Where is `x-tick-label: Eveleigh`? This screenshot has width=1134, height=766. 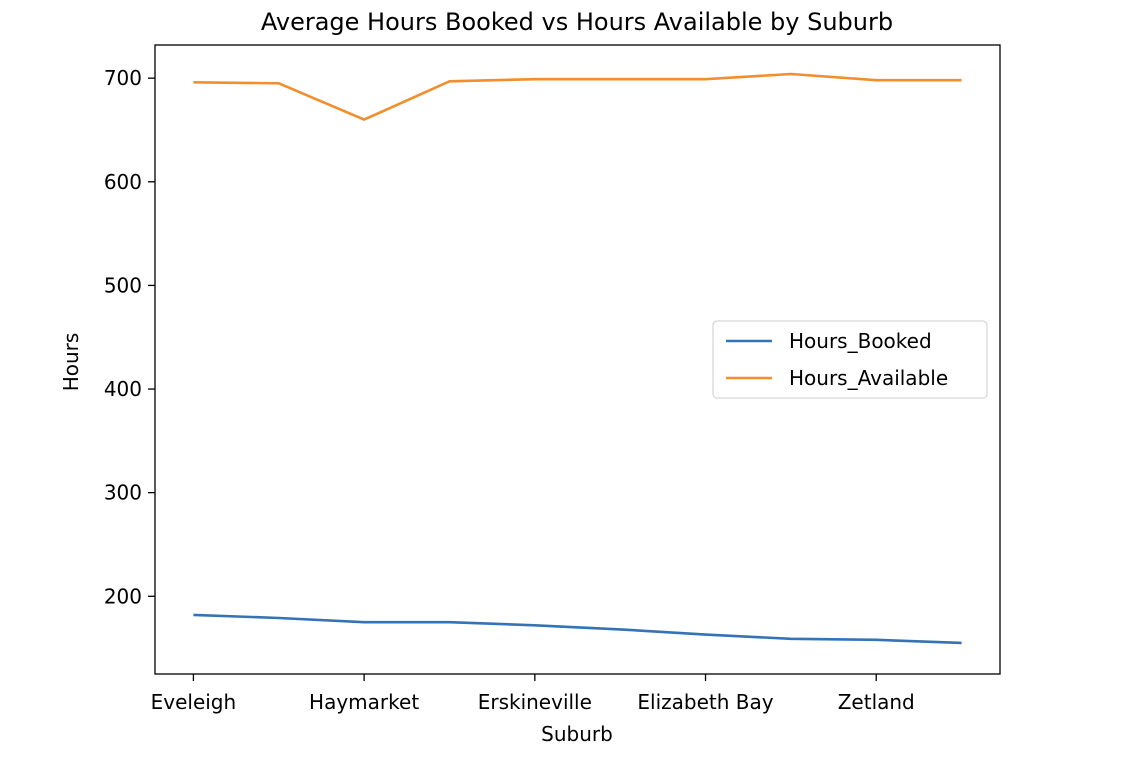 x-tick-label: Eveleigh is located at coordinates (194, 702).